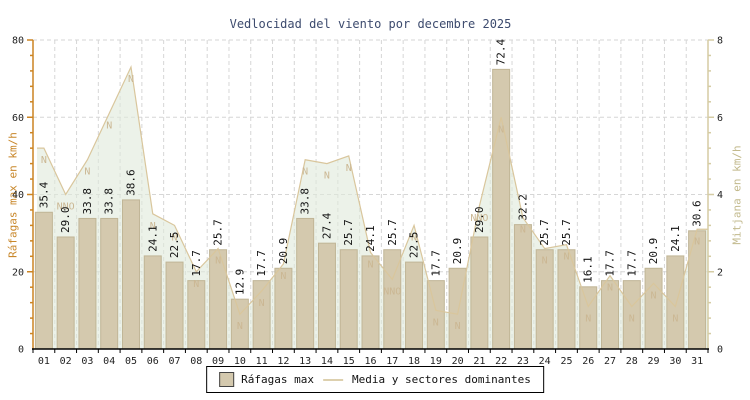 The image size is (750, 400). I want to click on legend-gusts-label: Ráfagas max, so click(278, 379).